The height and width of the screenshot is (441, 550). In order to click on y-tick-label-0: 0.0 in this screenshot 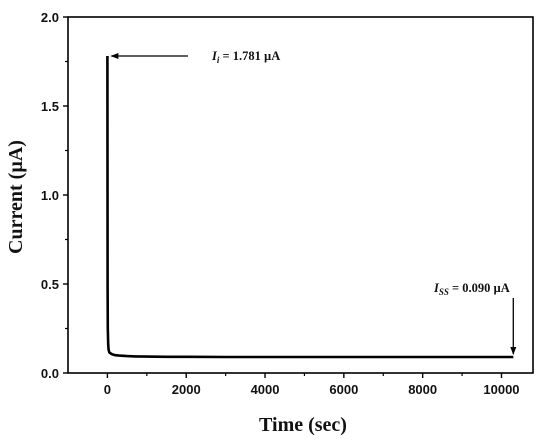, I will do `click(50, 373)`.